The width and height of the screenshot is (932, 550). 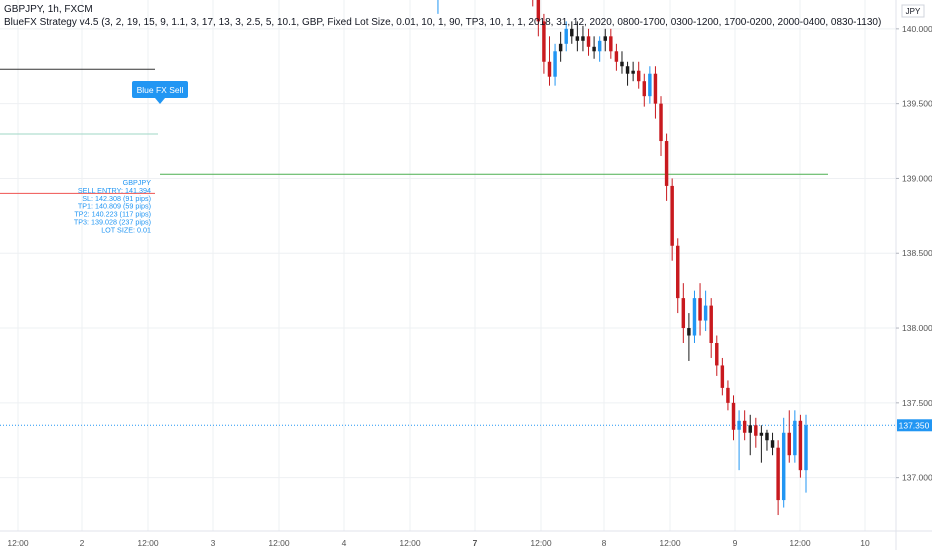 I want to click on price-tick-label: 139.500, so click(x=917, y=104).